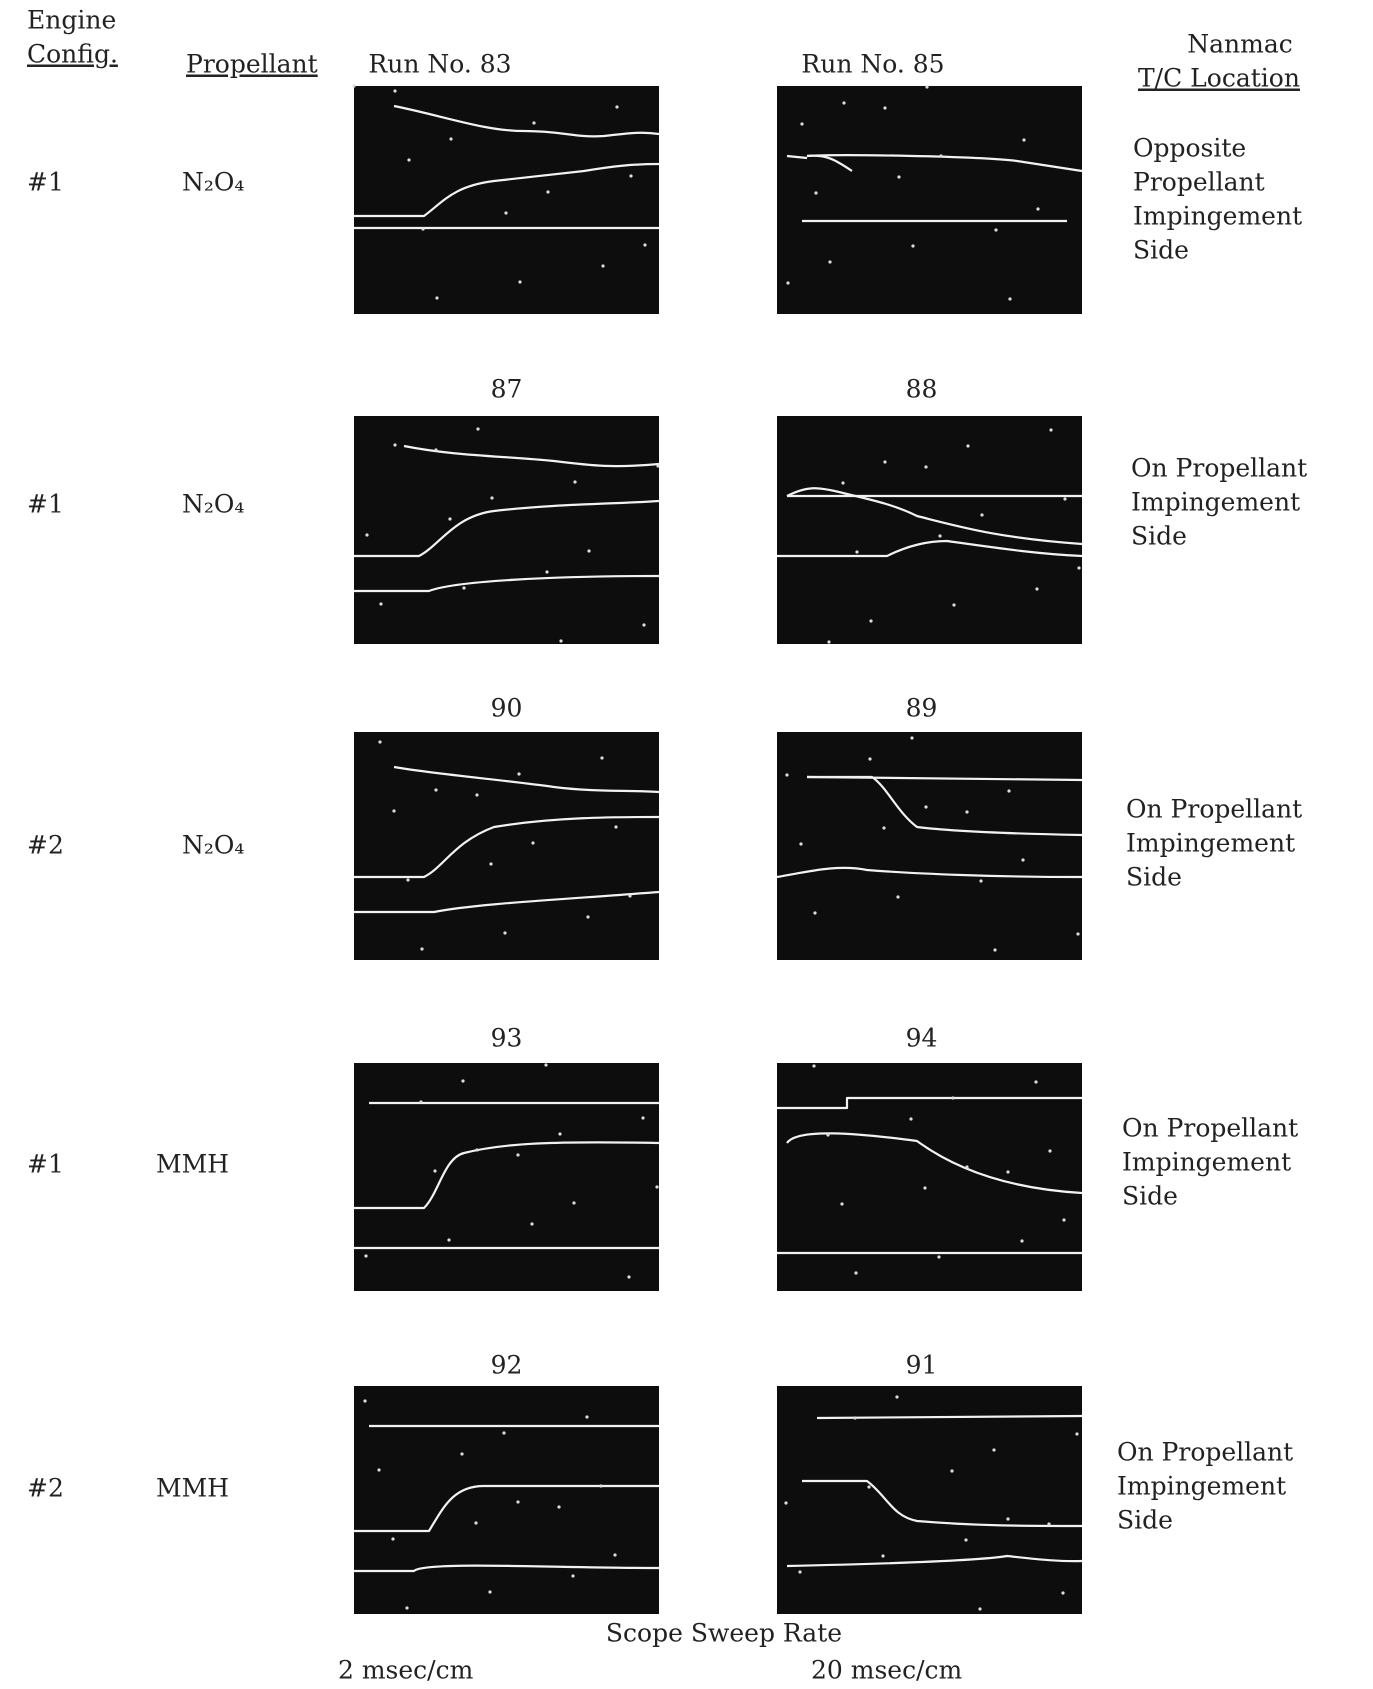 The image size is (1373, 1689). I want to click on run-number: Run No. 83, so click(439, 64).